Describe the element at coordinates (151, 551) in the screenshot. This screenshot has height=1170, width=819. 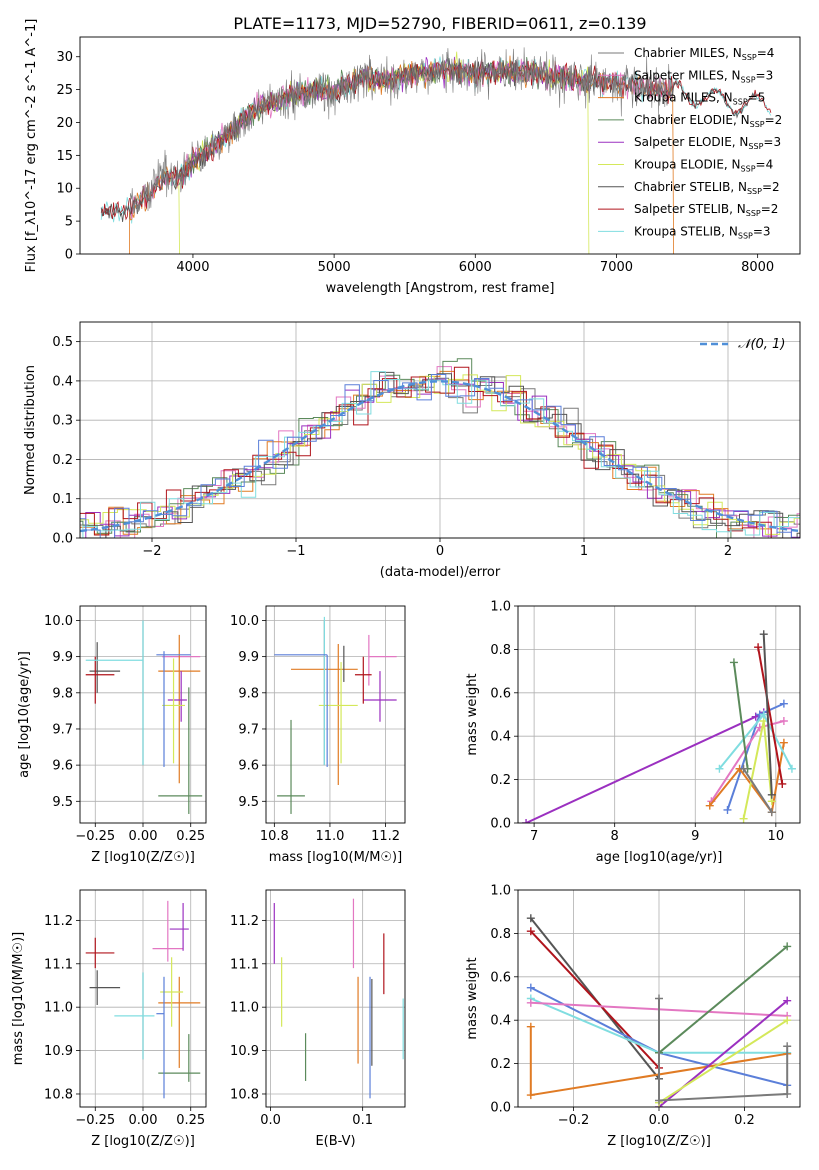
I see `x-tick-label: −2` at that location.